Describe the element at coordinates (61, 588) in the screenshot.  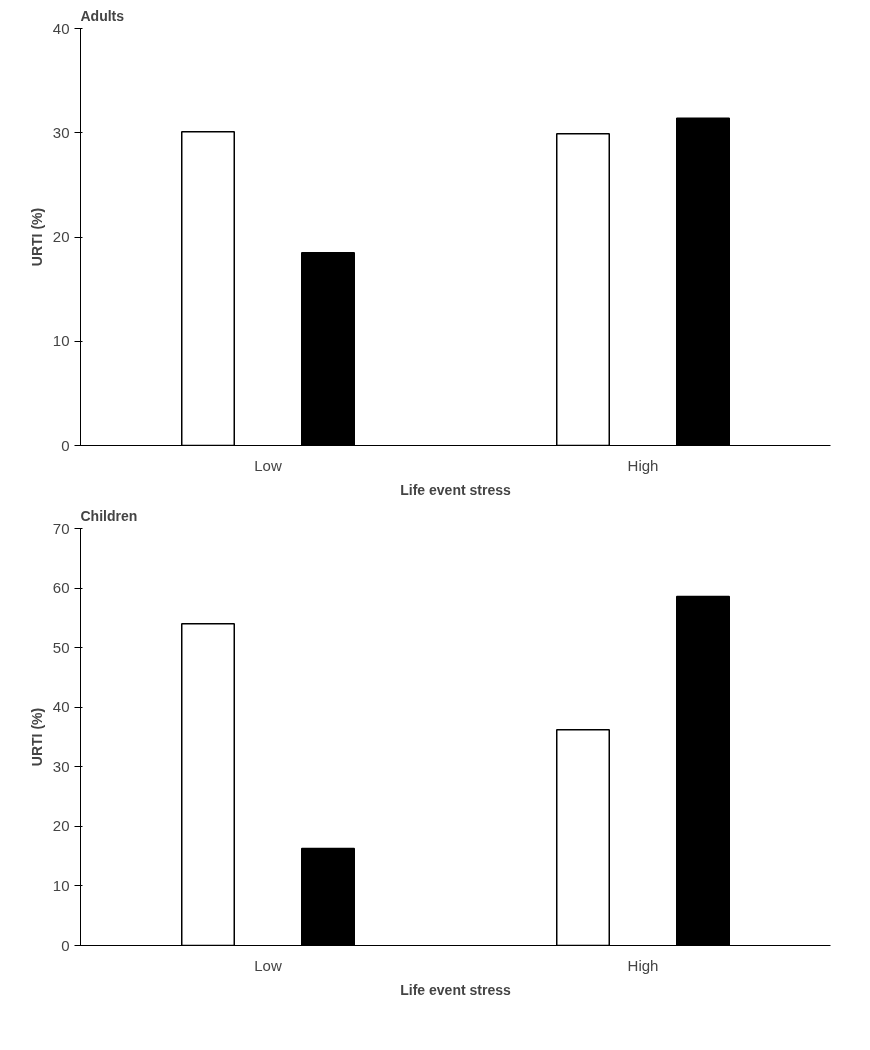
I see `y-tick-label: 60` at that location.